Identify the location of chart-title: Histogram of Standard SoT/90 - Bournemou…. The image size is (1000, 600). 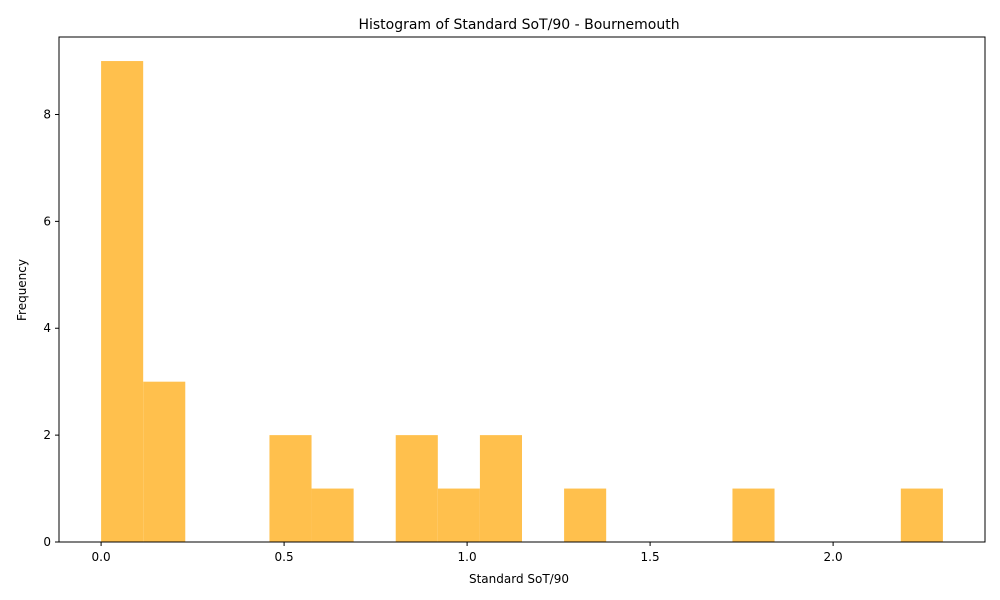
(518, 25).